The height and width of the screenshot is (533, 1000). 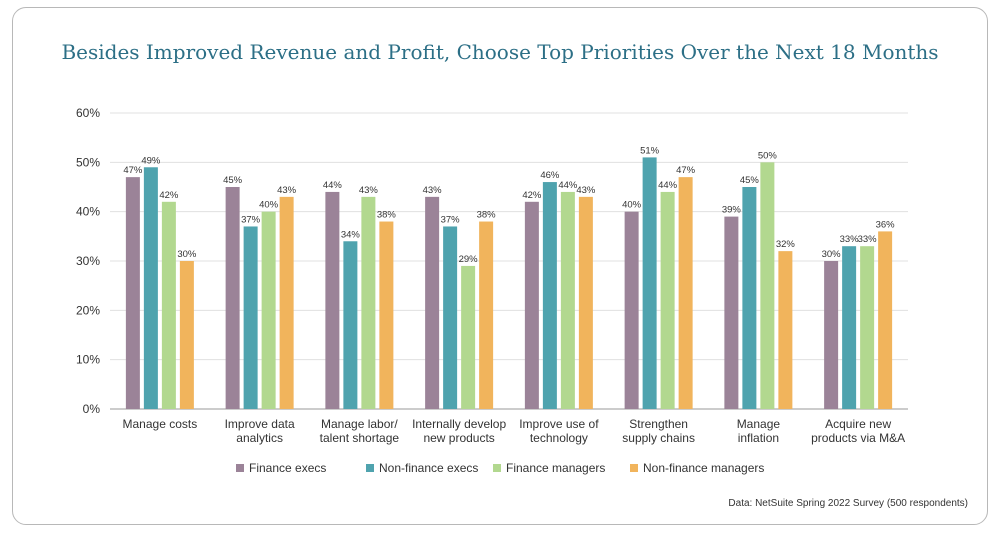 I want to click on x-tick-label: Internally develop, so click(x=459, y=424).